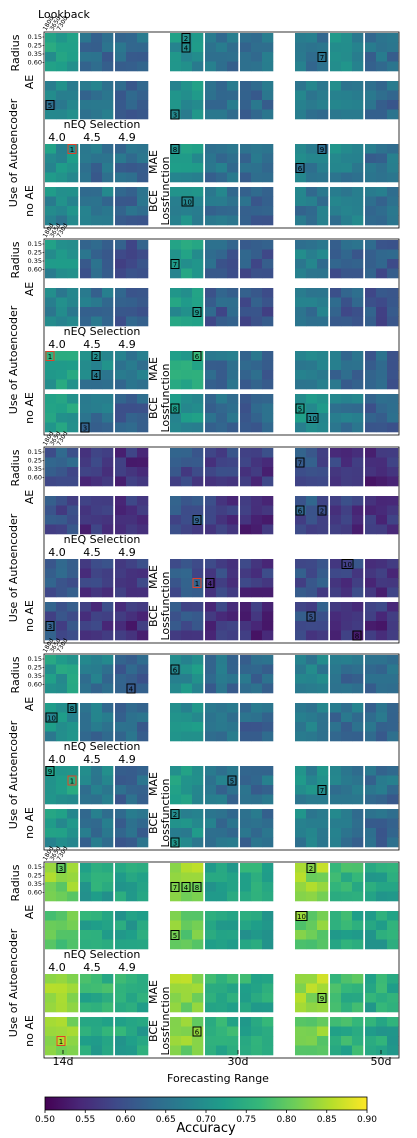  I want to click on rank-marker: 4, so click(186, 47).